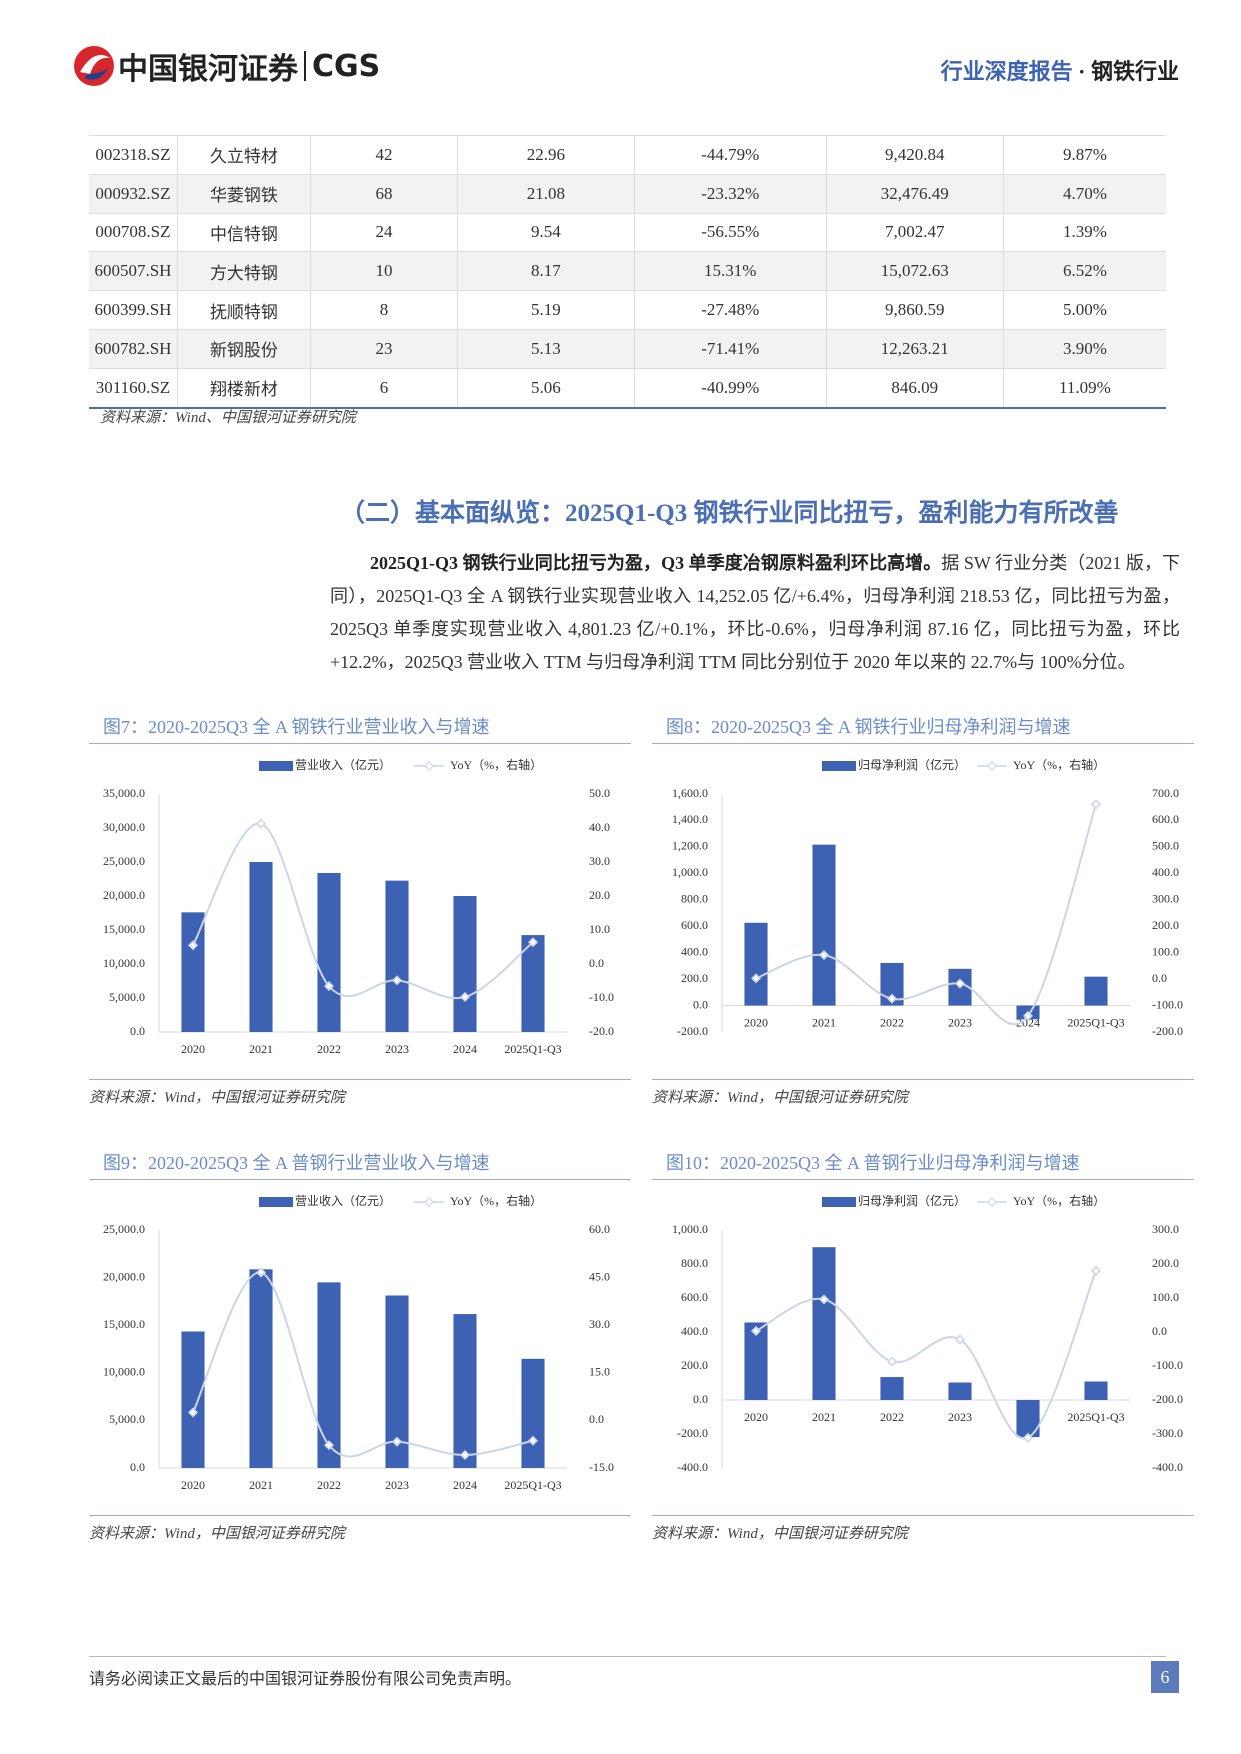  What do you see at coordinates (599, 1324) in the screenshot?
I see `y2-tick-label: 30.0` at bounding box center [599, 1324].